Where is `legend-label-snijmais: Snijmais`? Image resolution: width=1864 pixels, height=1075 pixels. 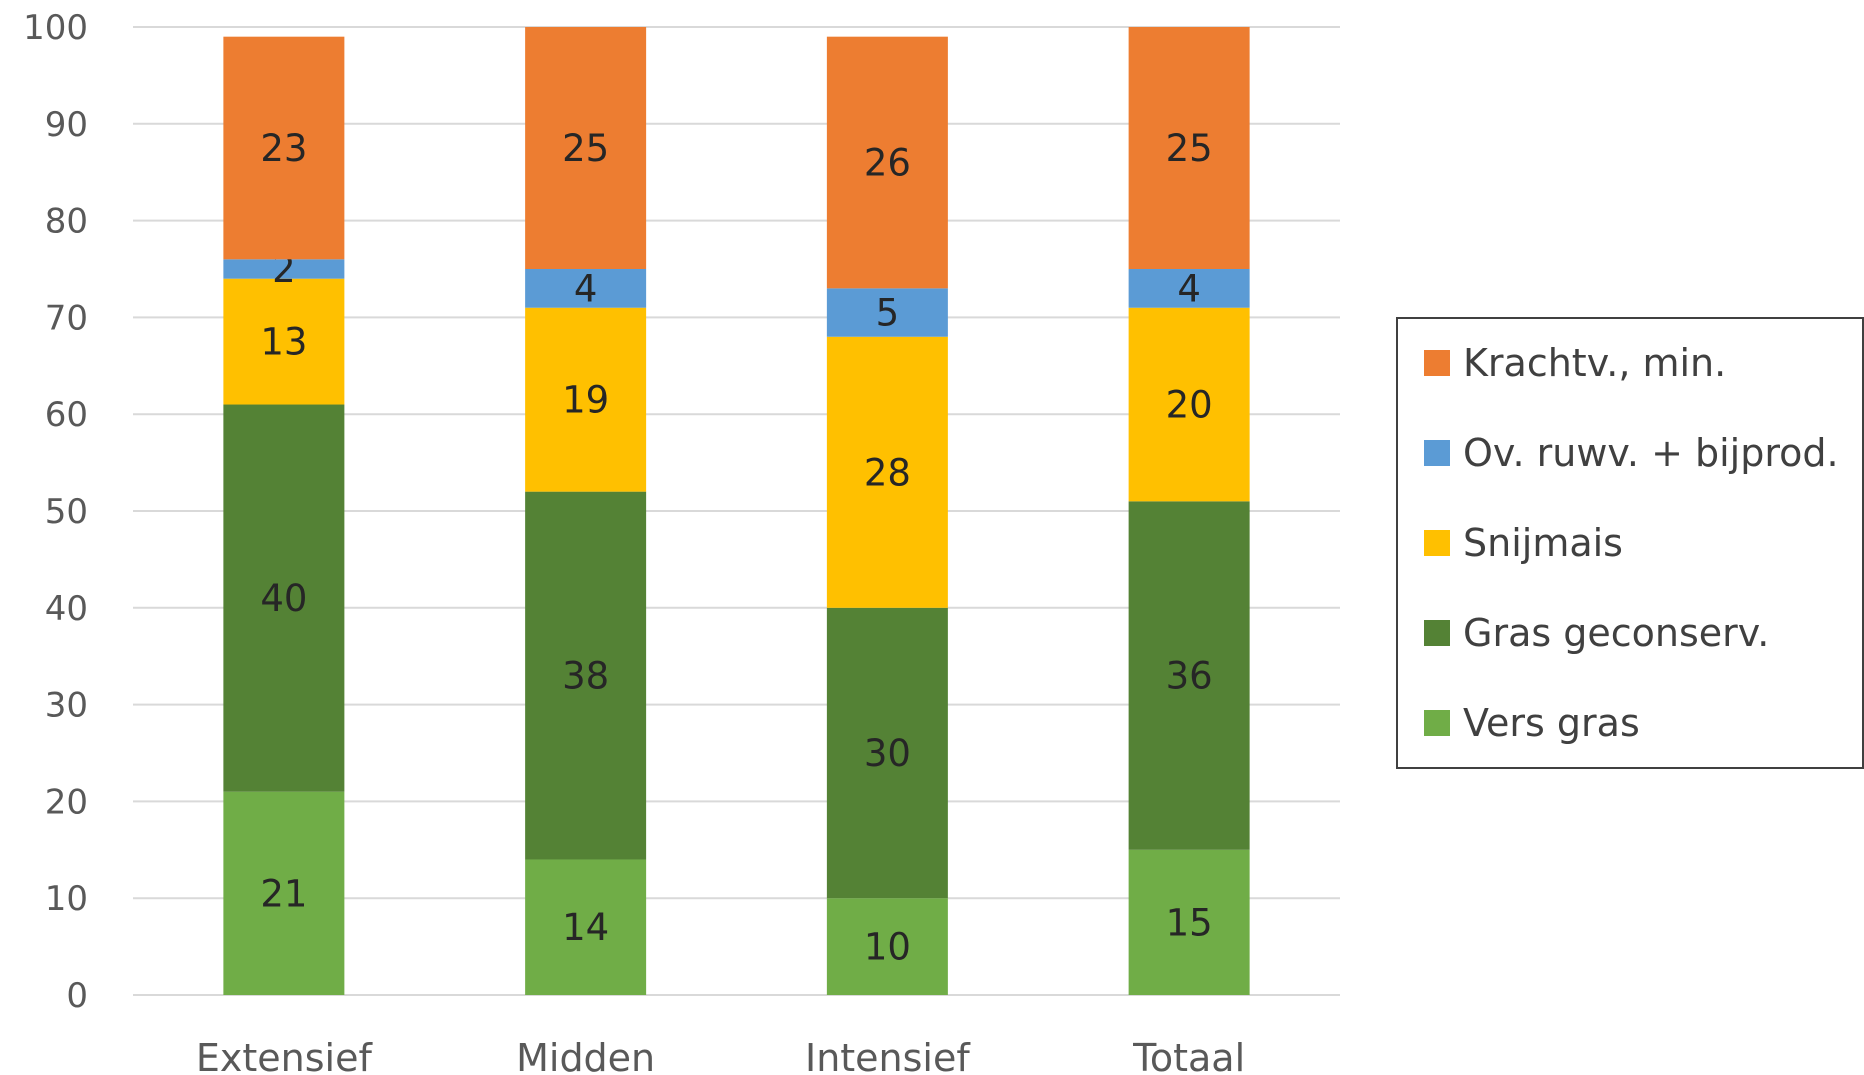 legend-label-snijmais: Snijmais is located at coordinates (1543, 543).